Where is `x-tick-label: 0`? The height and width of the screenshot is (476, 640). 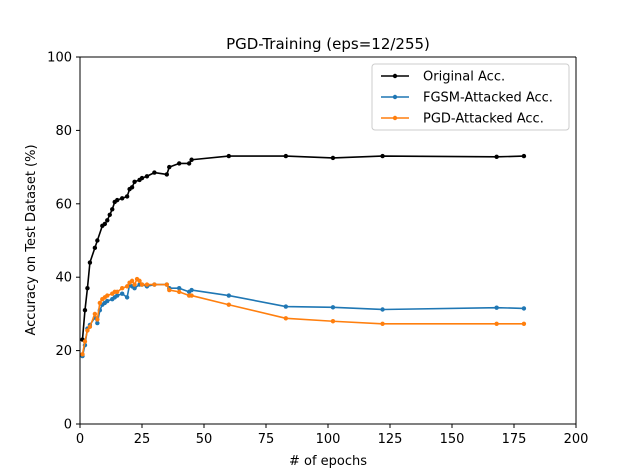
x-tick-label: 0 is located at coordinates (80, 439).